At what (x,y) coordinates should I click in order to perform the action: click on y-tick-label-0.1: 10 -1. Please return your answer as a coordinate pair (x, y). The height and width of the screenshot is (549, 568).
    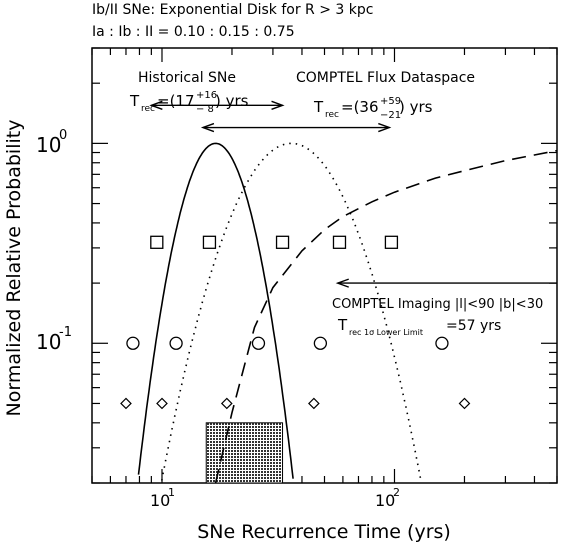
    Looking at the image, I should click on (54, 339).